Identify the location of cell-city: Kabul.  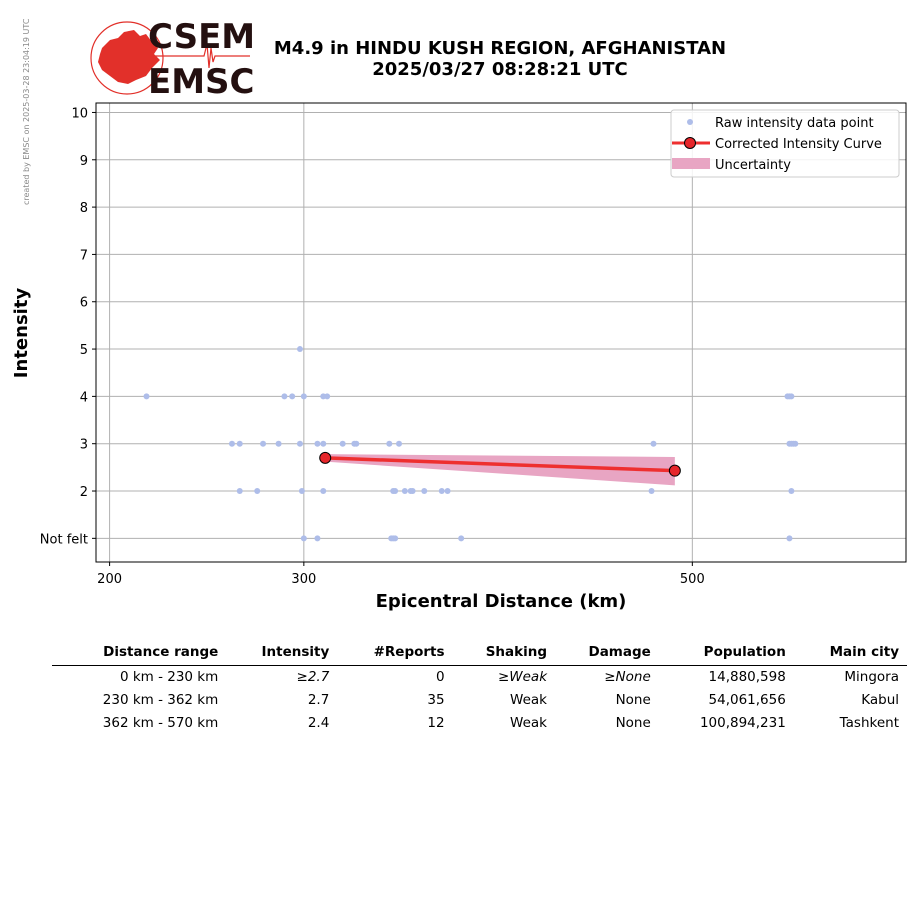
(880, 700).